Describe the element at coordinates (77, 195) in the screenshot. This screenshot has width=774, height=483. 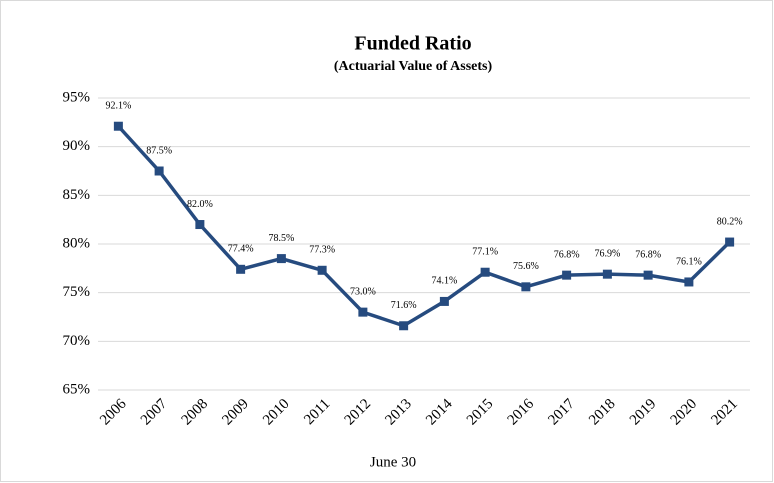
I see `y-tick-label: 85%` at that location.